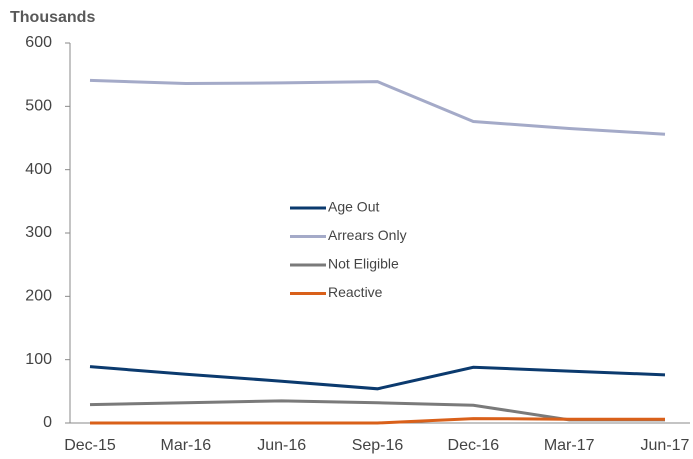  Describe the element at coordinates (569, 445) in the screenshot. I see `x-tick-label: Mar-17` at that location.